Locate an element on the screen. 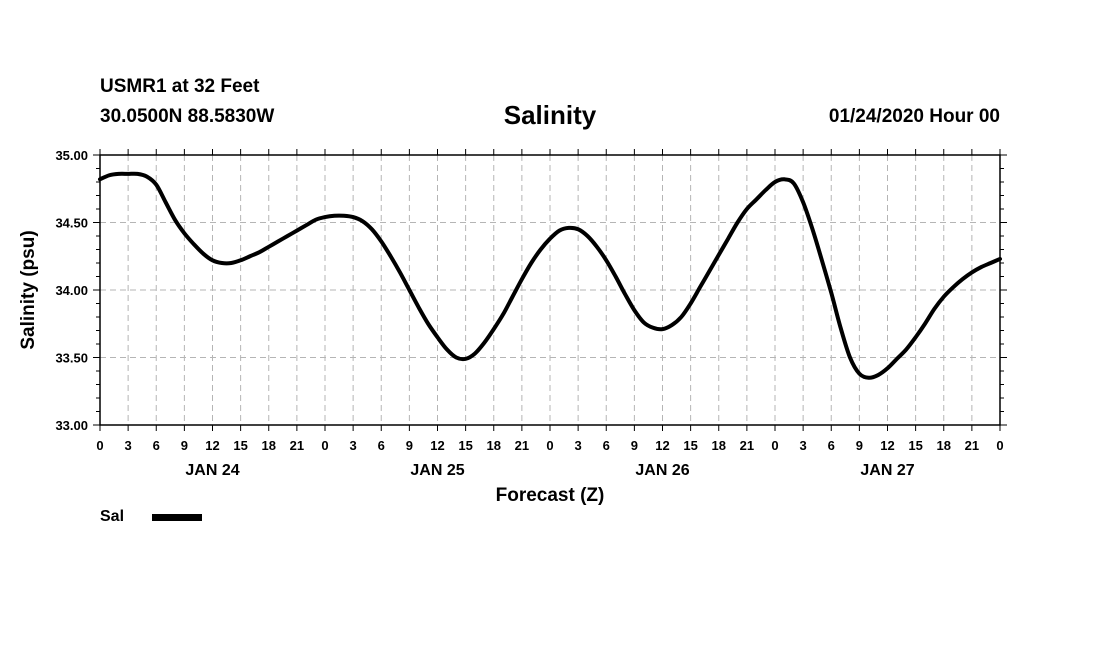  day-label: JAN 27 is located at coordinates (887, 470).